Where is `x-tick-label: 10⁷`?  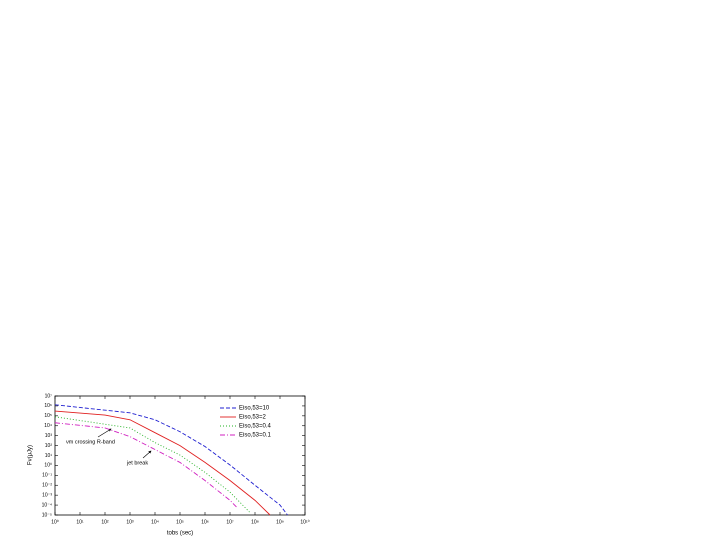
x-tick-label: 10⁷ is located at coordinates (230, 522).